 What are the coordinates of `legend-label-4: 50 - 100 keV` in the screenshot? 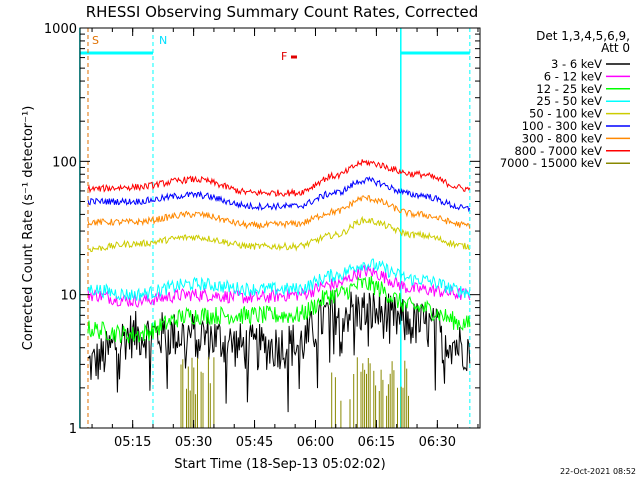 It's located at (565, 114).